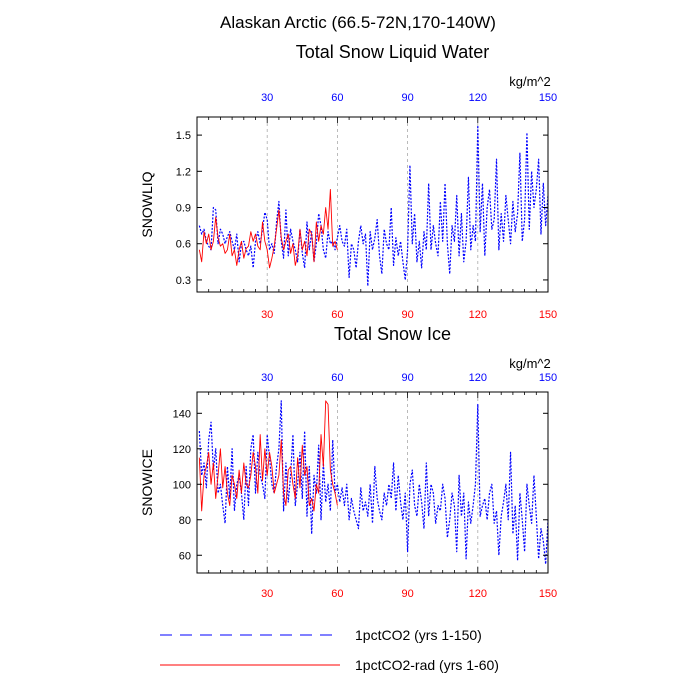  What do you see at coordinates (183, 136) in the screenshot?
I see `y-tick-label: 1.5` at bounding box center [183, 136].